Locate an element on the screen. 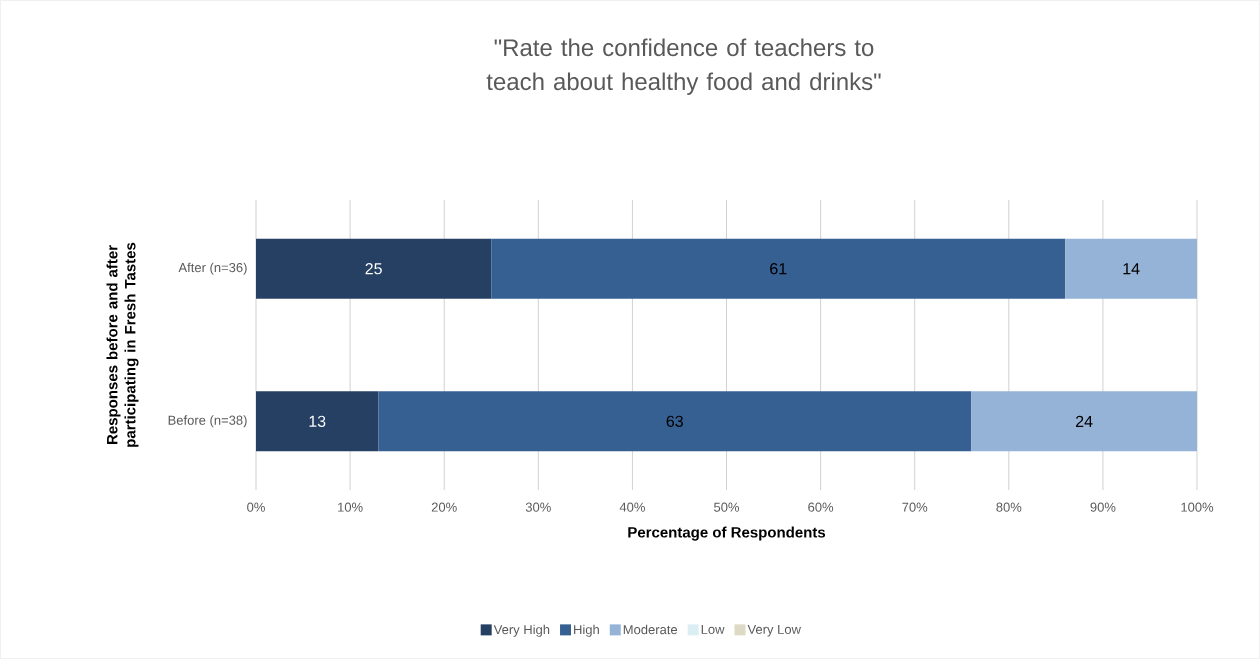  x-tick-label: 80% is located at coordinates (1009, 507).